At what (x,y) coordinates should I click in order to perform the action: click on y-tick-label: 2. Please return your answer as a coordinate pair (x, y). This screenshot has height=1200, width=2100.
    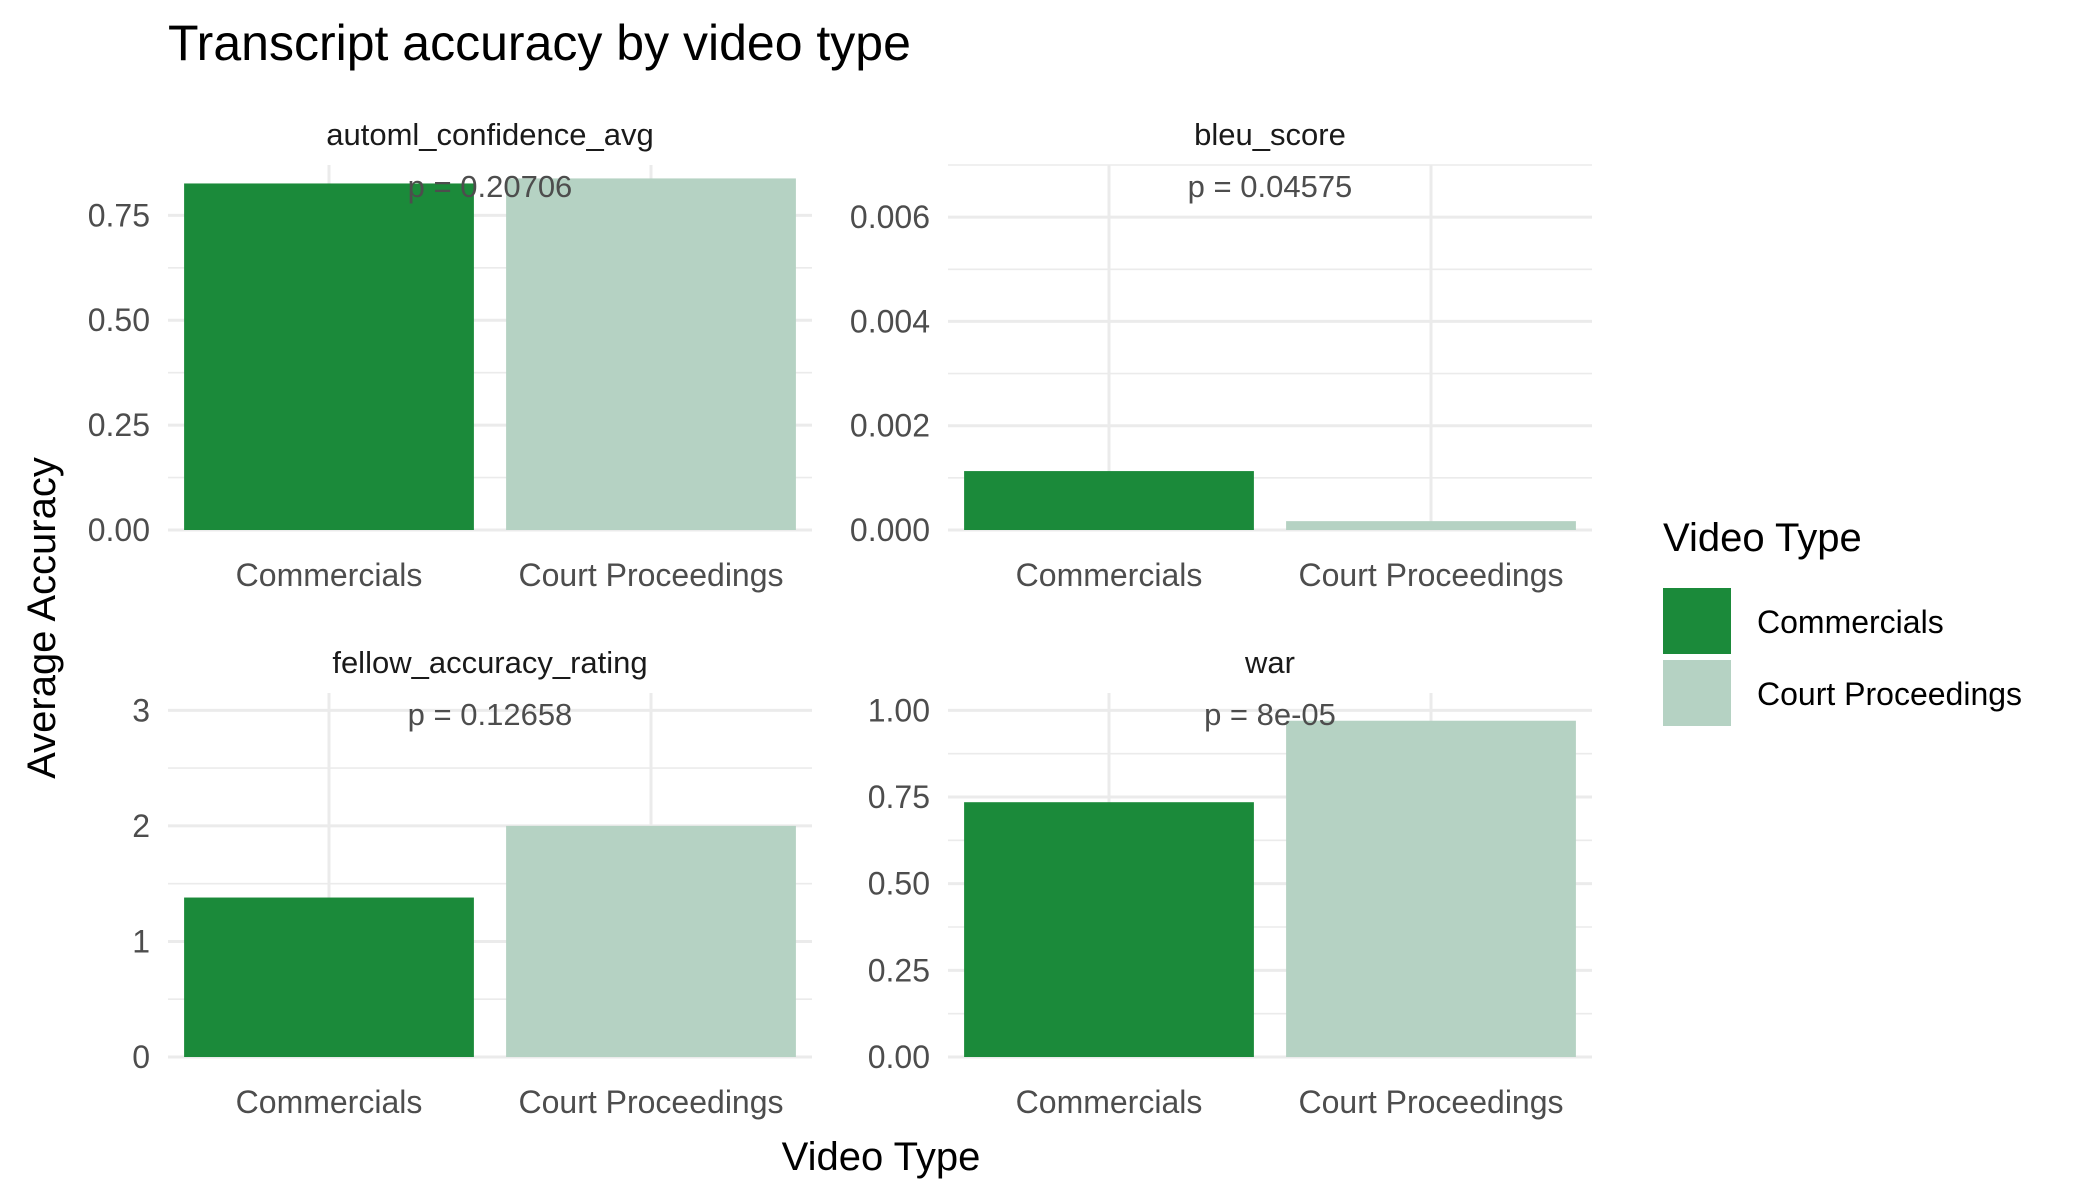
    Looking at the image, I should click on (141, 826).